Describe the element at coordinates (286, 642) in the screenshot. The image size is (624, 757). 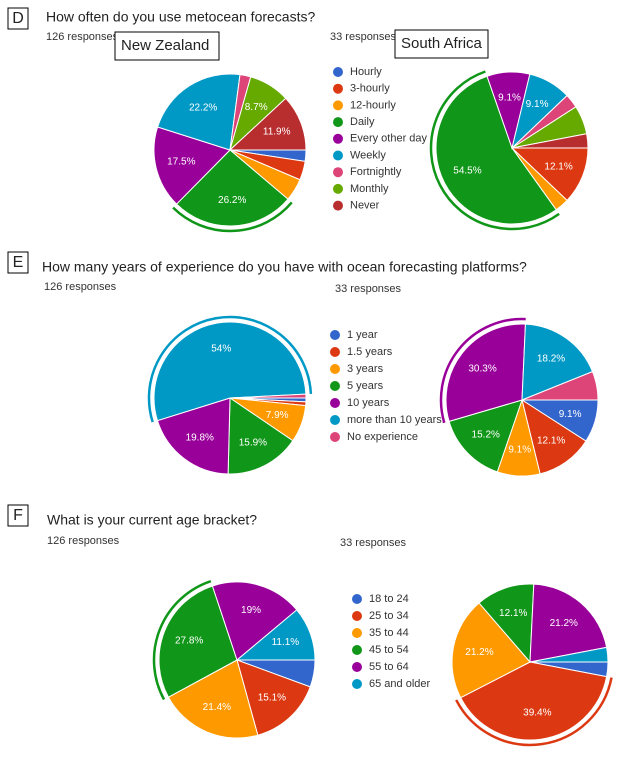
I see `slice-label: 11.1%` at that location.